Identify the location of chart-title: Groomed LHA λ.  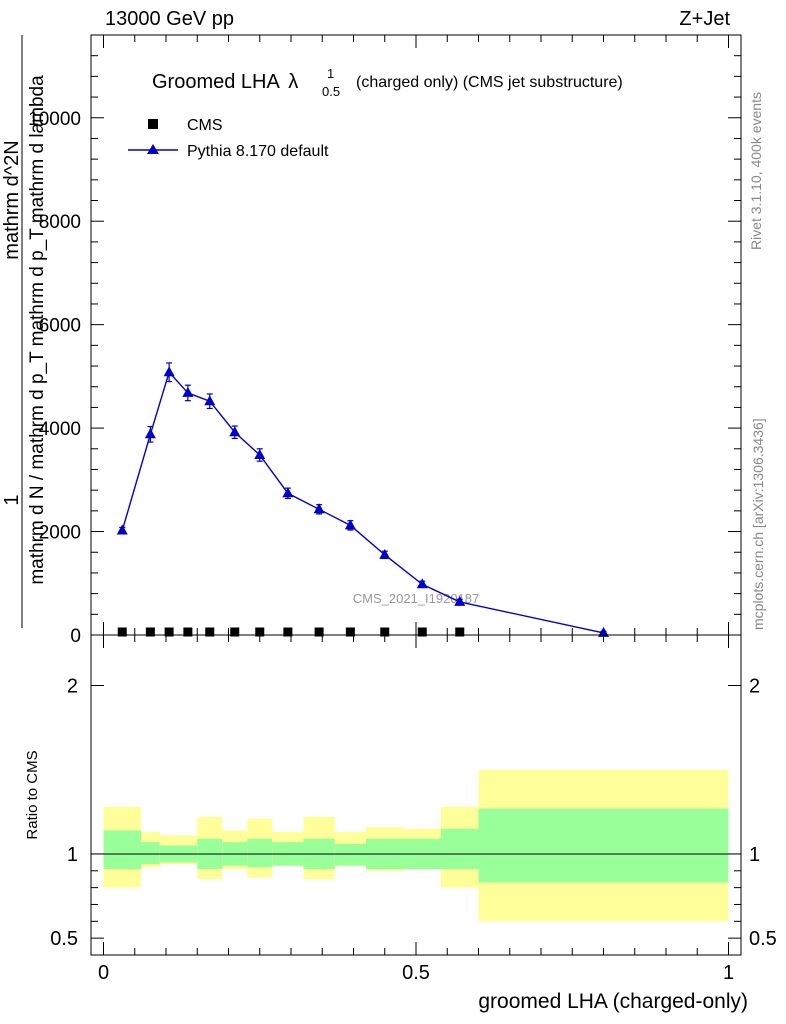
(225, 82).